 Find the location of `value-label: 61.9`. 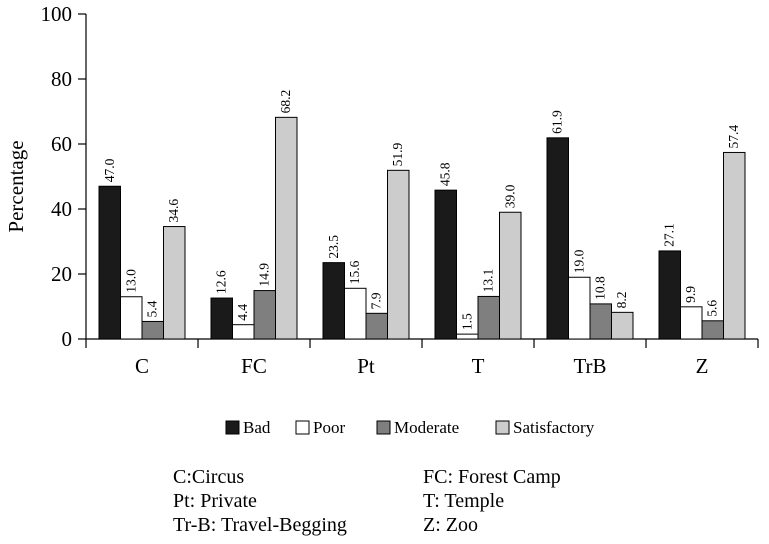

value-label: 61.9 is located at coordinates (557, 122).